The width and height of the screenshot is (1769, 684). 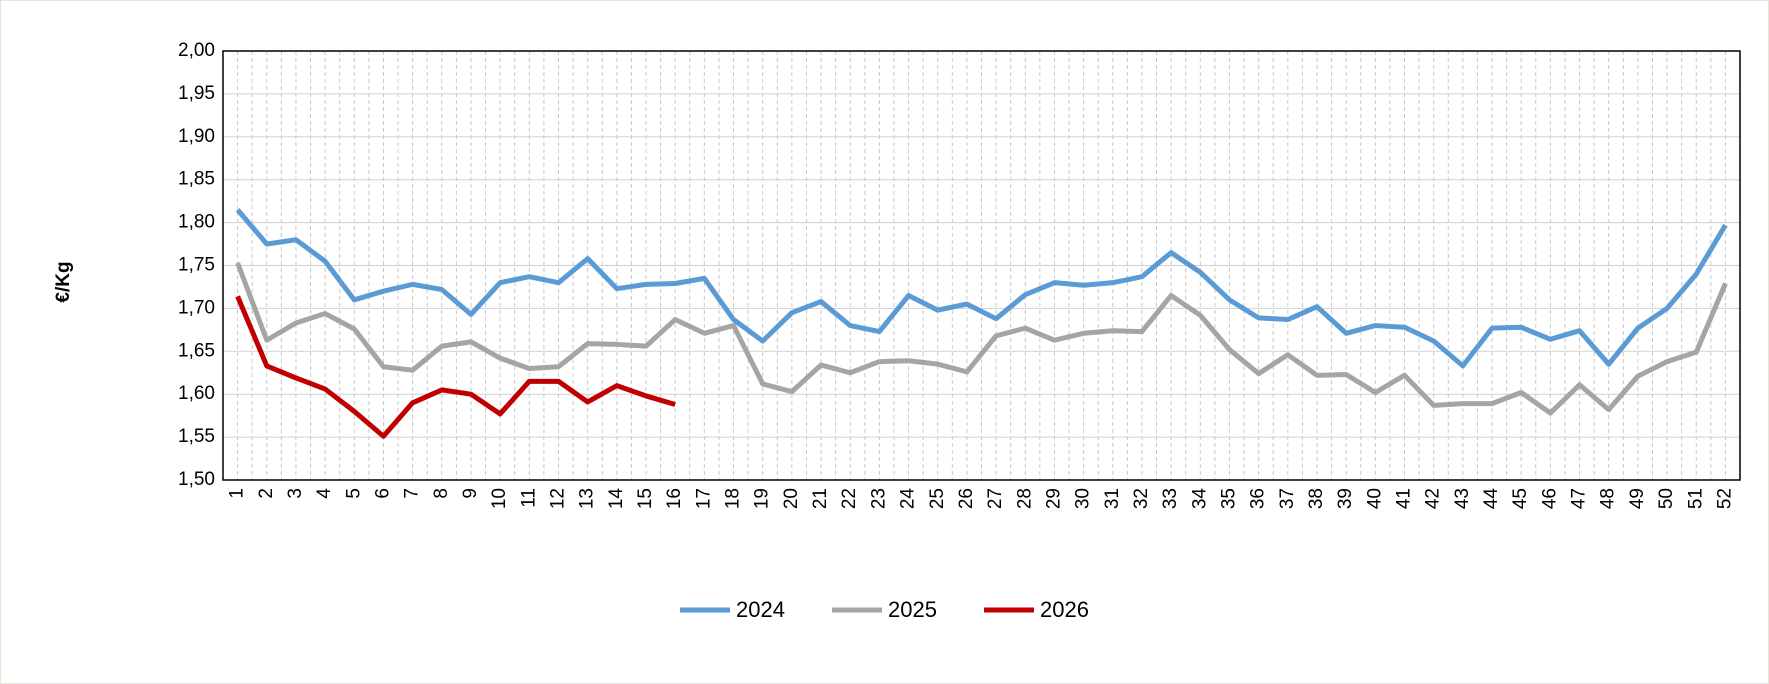 What do you see at coordinates (1666, 498) in the screenshot?
I see `x-tick-label: 50` at bounding box center [1666, 498].